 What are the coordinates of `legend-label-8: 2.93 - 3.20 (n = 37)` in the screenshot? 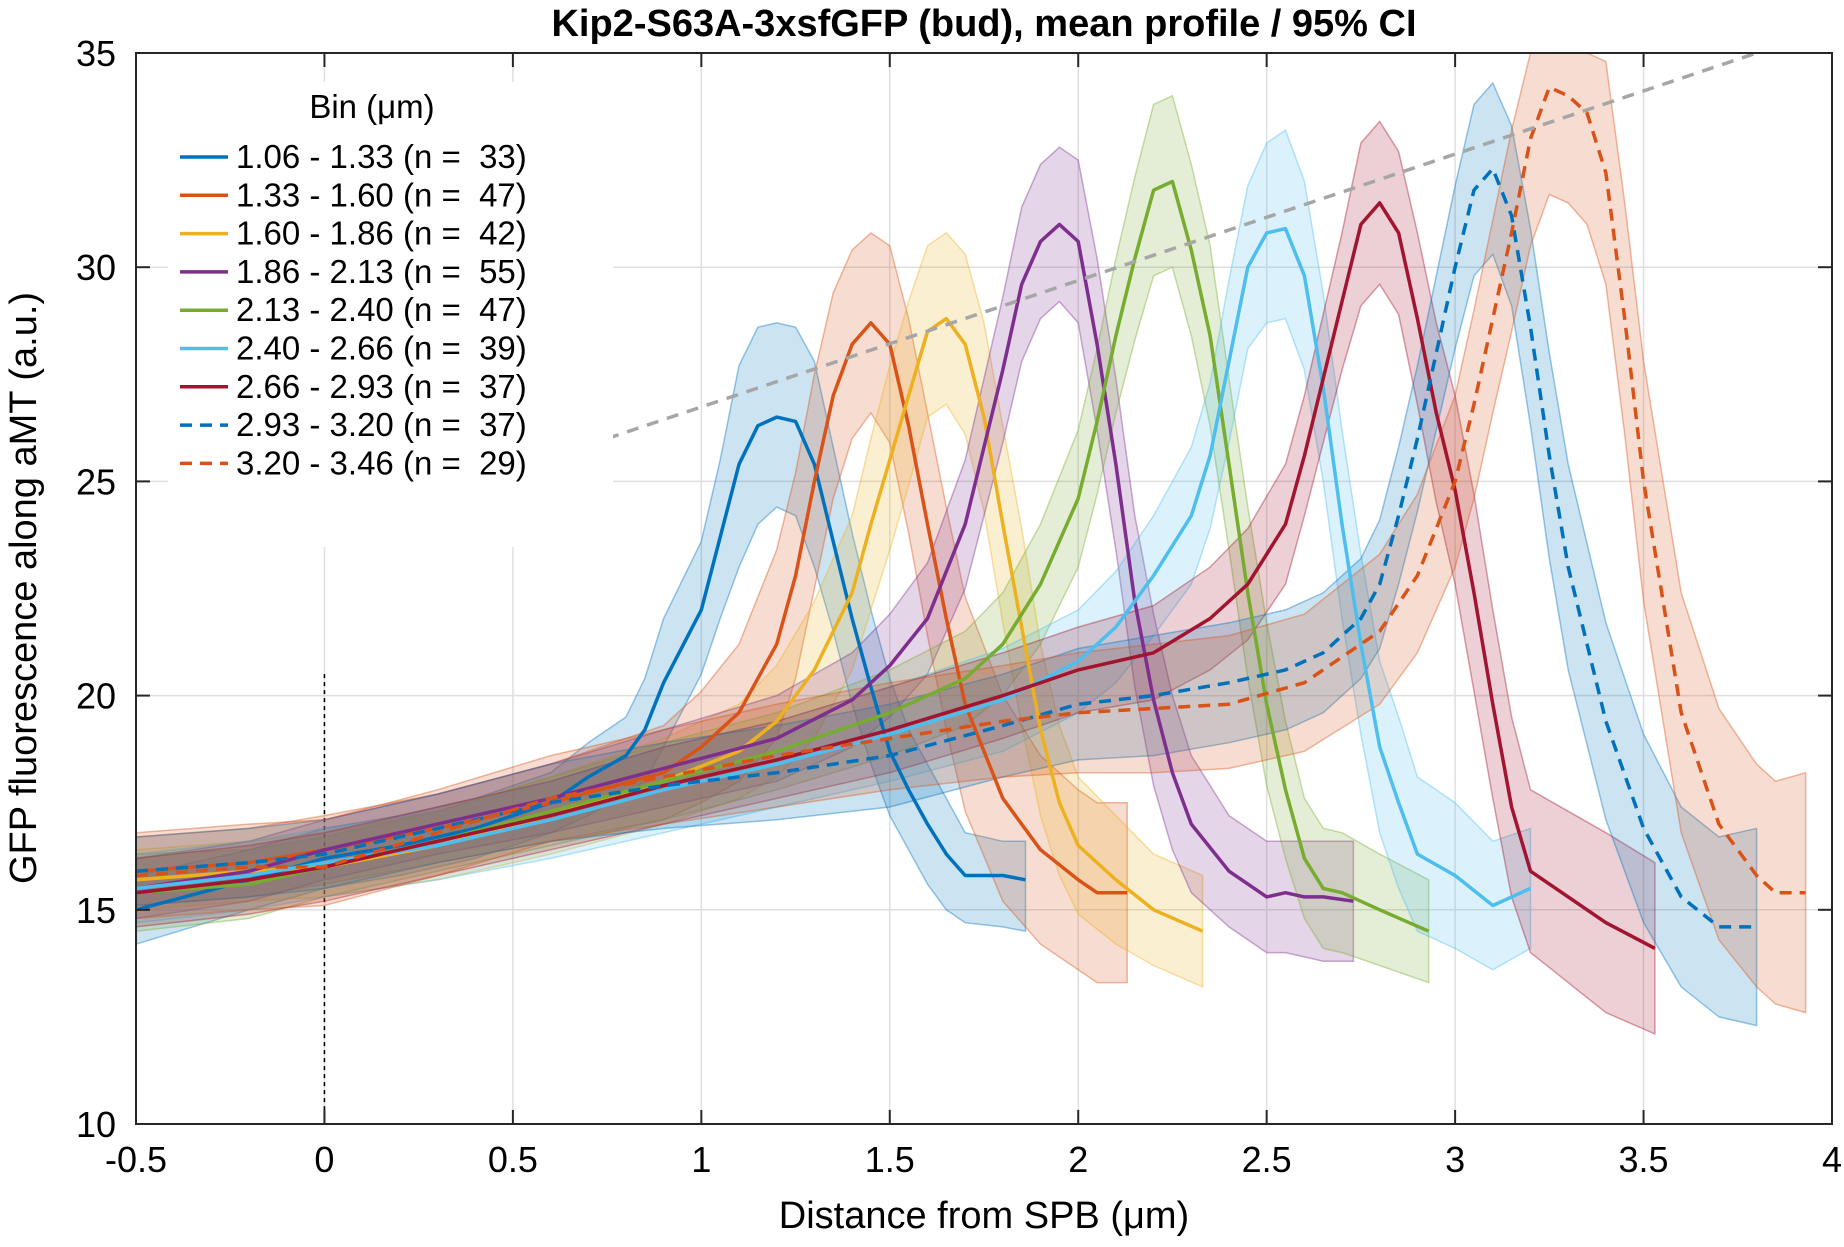 It's located at (381, 424).